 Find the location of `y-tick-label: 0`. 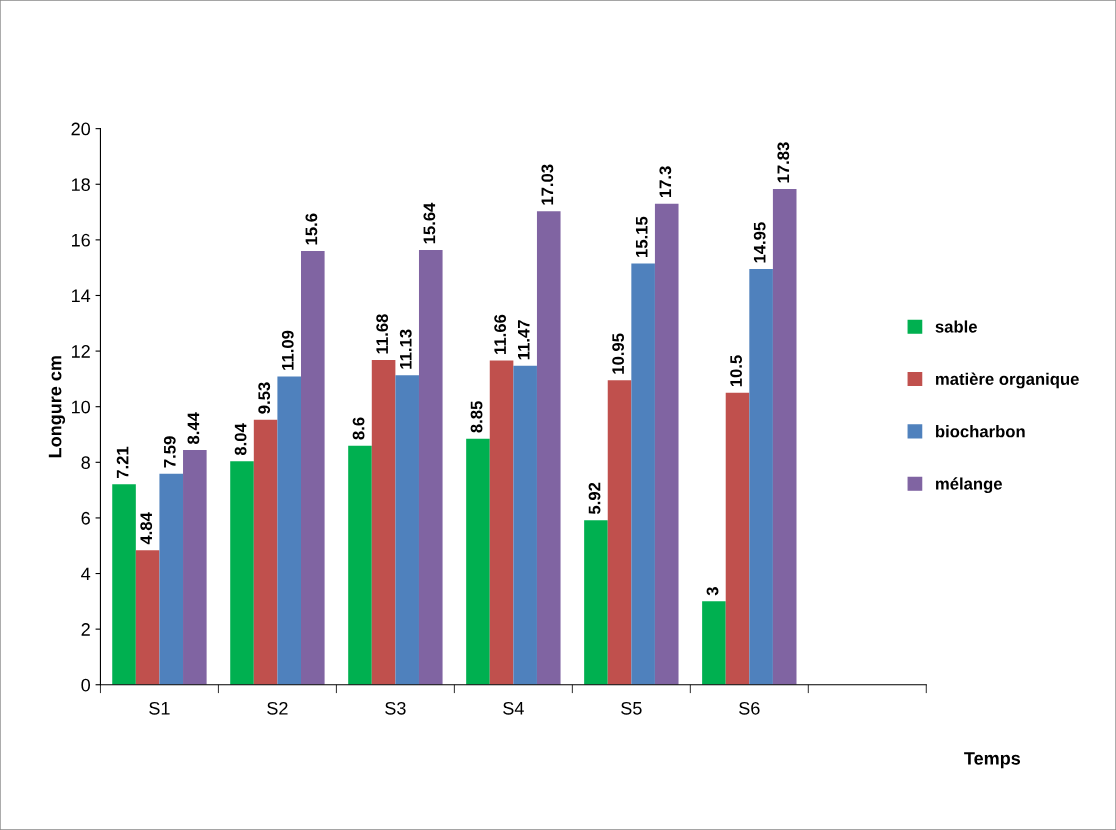

y-tick-label: 0 is located at coordinates (86, 685).